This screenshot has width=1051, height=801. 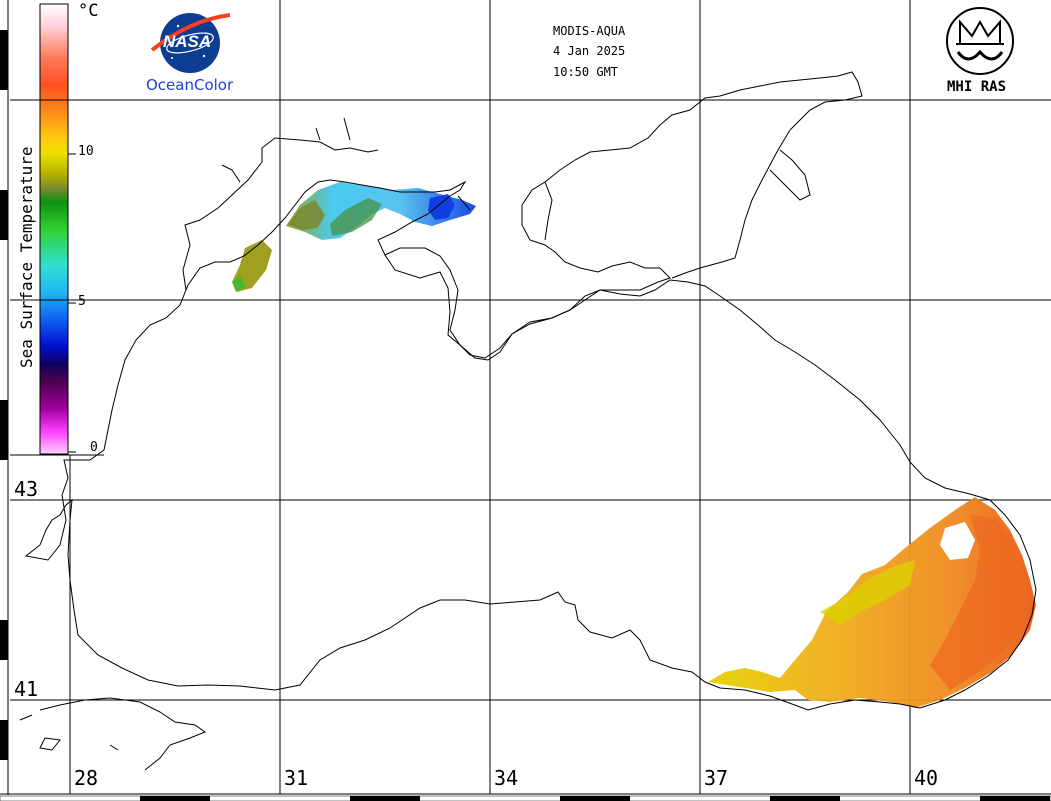 I want to click on lon-label-28: 28, so click(x=86, y=778).